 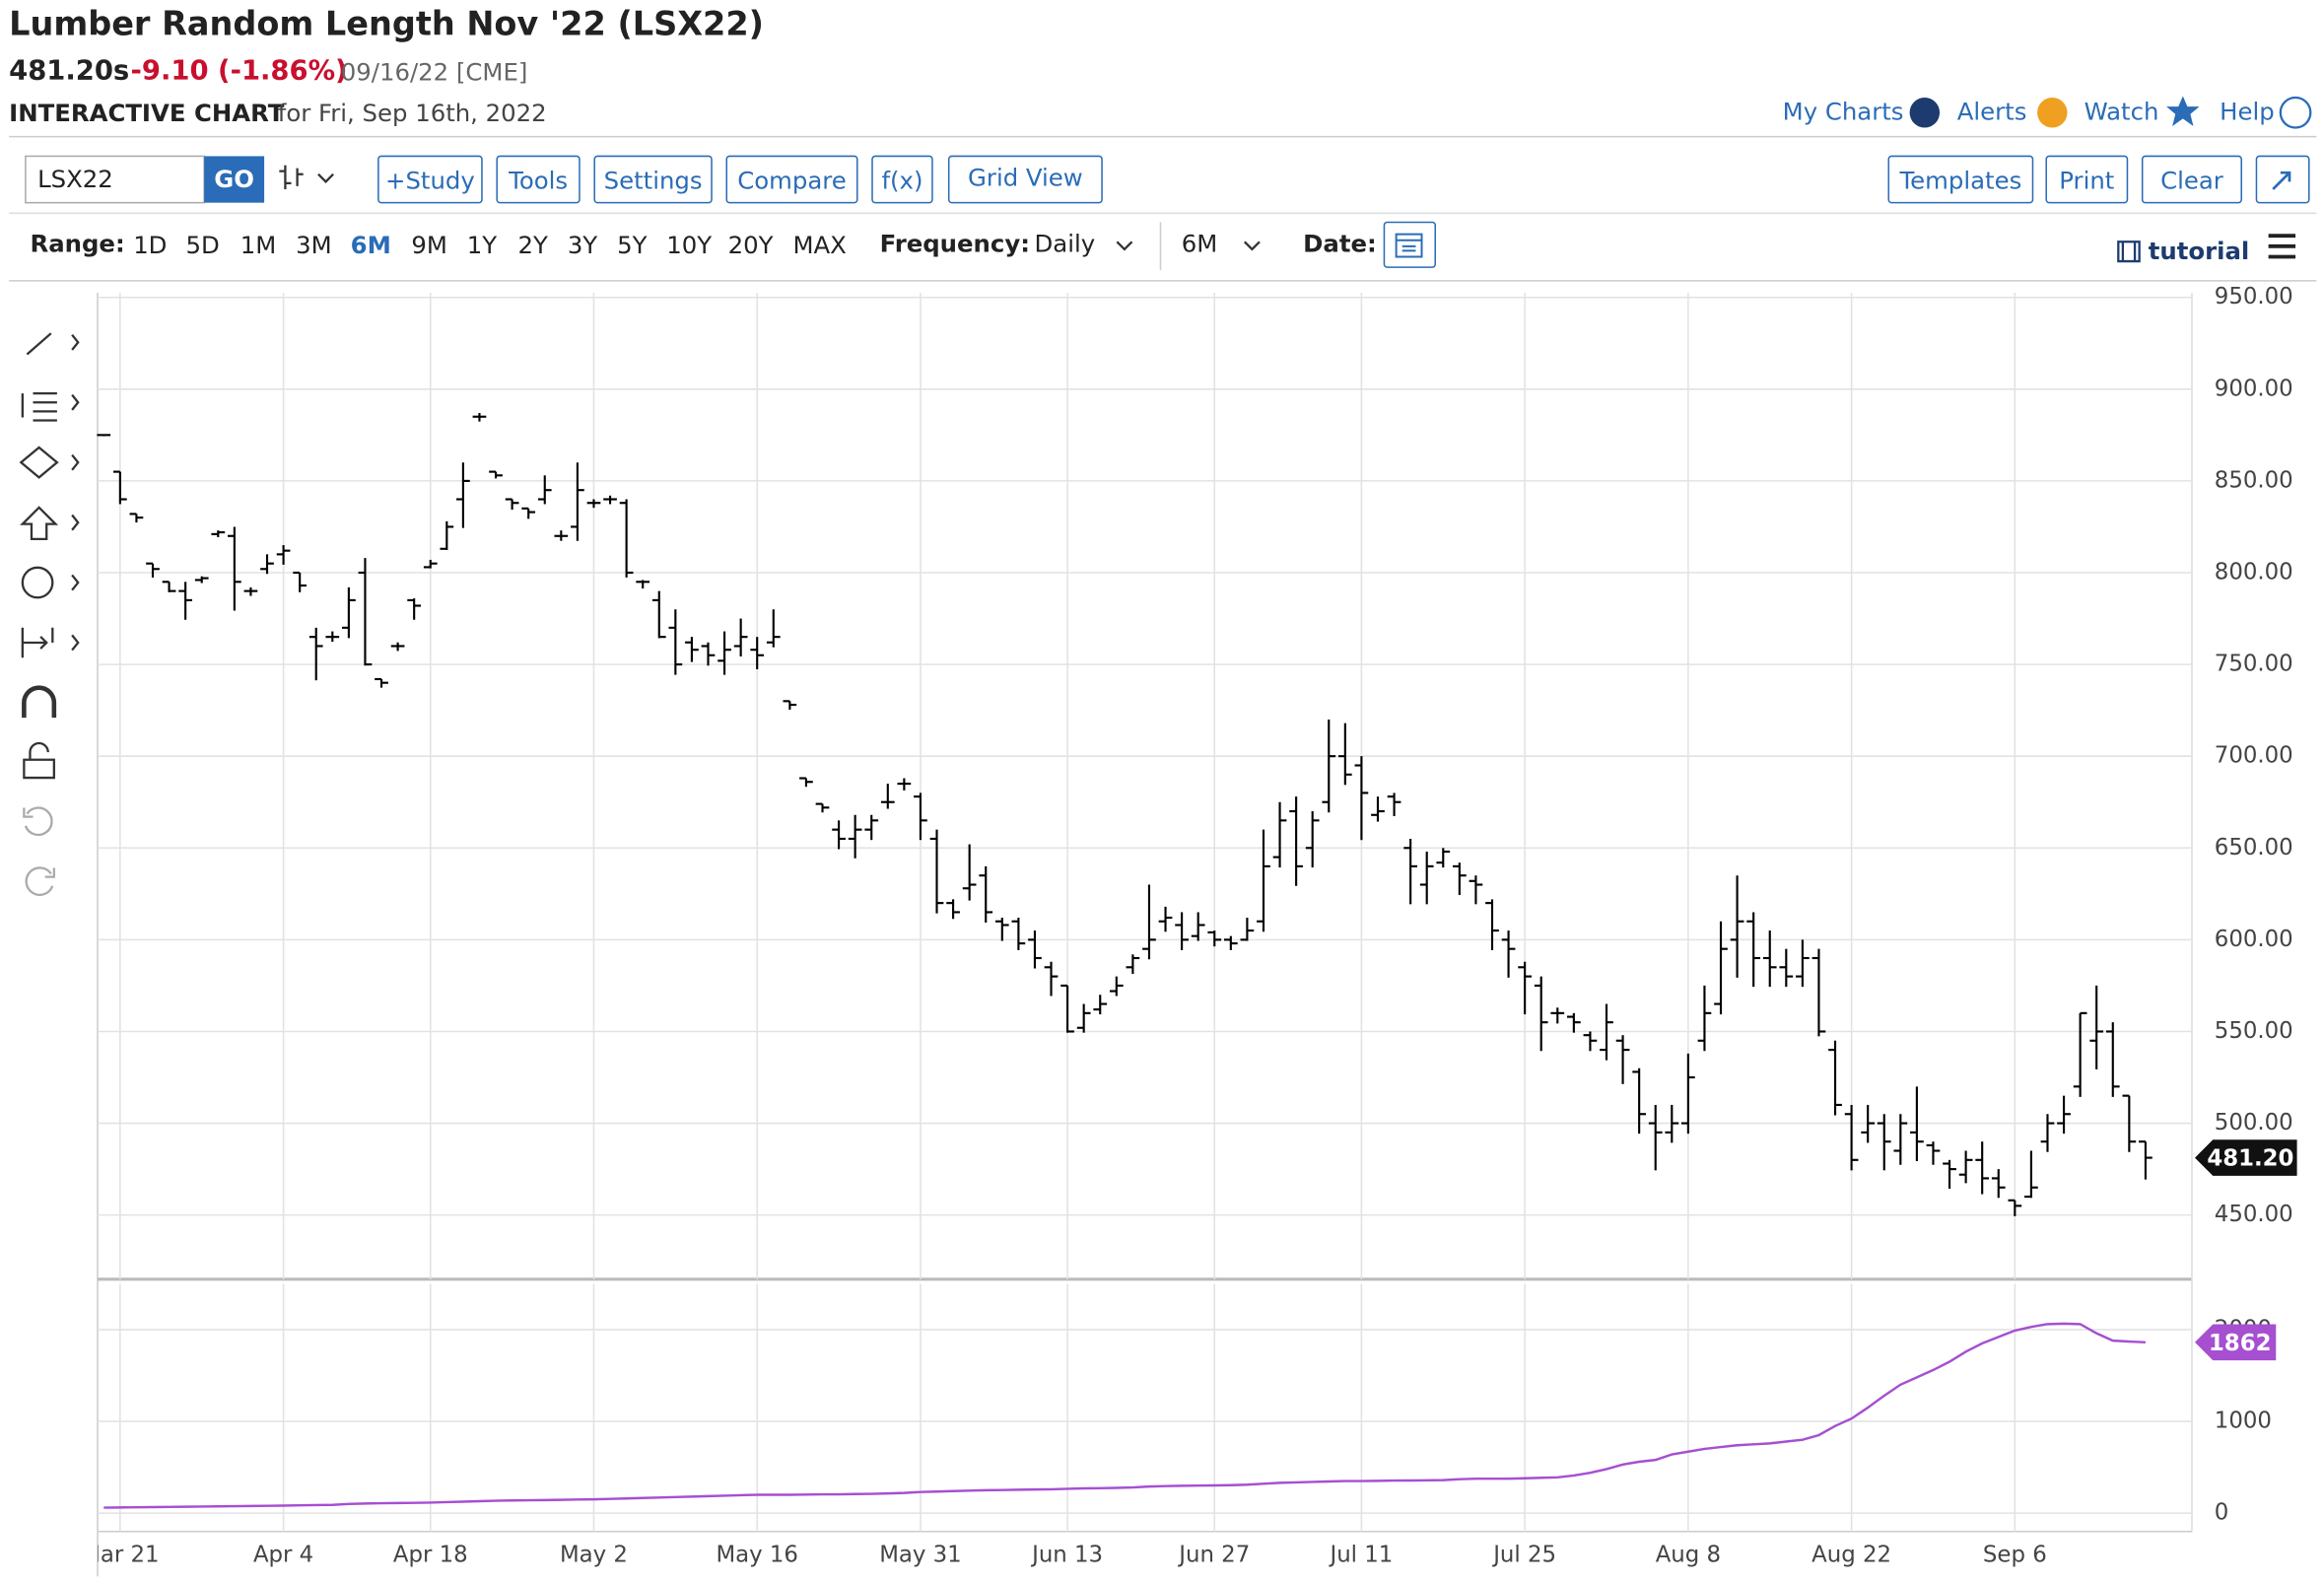 What do you see at coordinates (2254, 756) in the screenshot?
I see `y-tick-label: 700.00` at bounding box center [2254, 756].